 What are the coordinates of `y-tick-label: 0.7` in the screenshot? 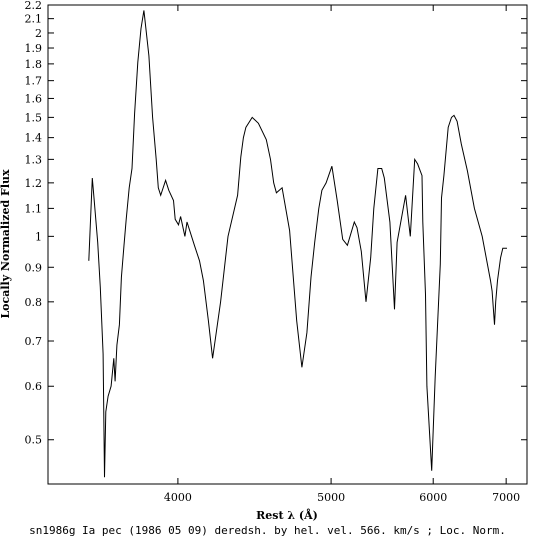 It's located at (34, 341).